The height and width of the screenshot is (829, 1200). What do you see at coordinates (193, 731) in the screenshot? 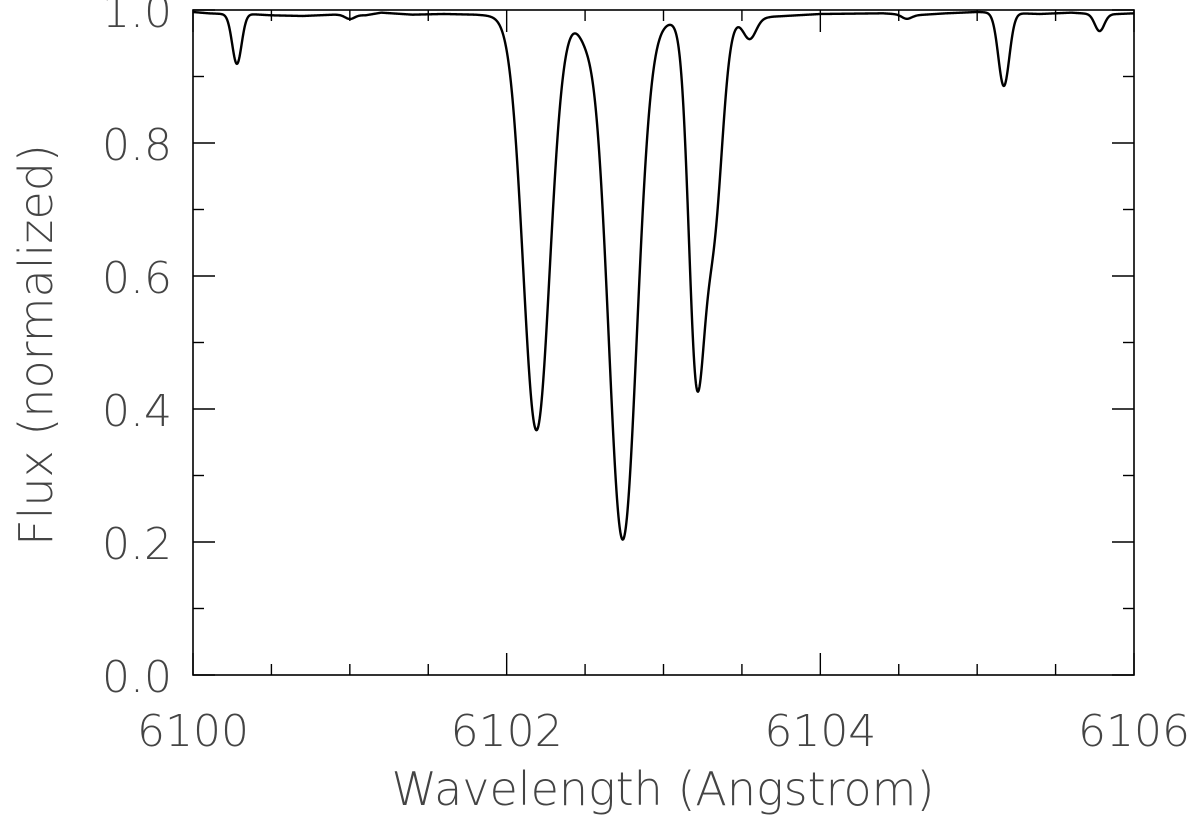
I see `x-tick-label: 6100` at bounding box center [193, 731].